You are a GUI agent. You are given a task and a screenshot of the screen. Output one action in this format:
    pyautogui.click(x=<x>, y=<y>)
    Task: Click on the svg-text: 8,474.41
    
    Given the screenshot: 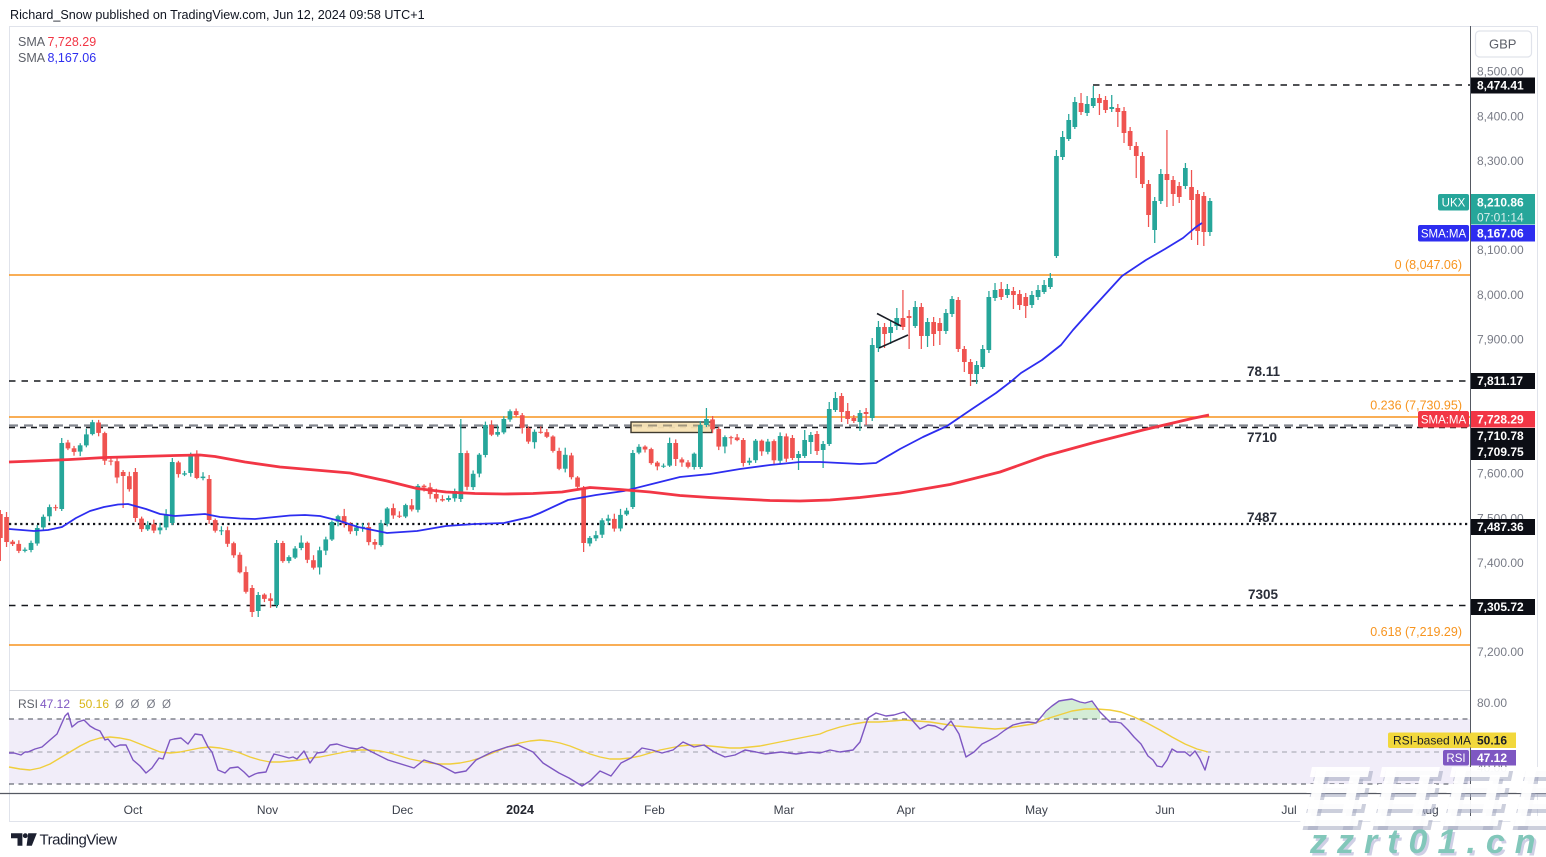 What is the action you would take?
    pyautogui.click(x=1500, y=86)
    